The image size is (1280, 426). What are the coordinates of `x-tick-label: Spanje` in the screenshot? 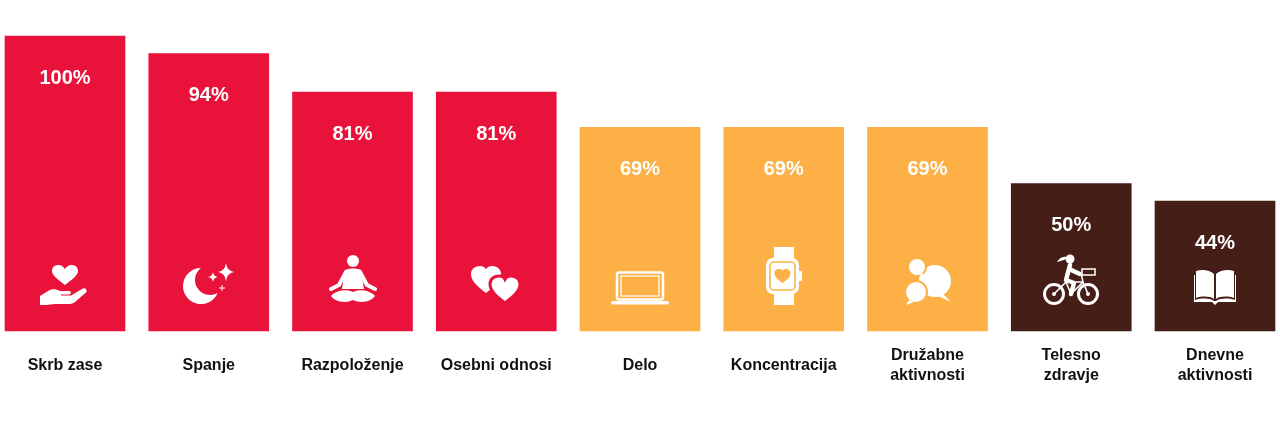 It's located at (209, 365).